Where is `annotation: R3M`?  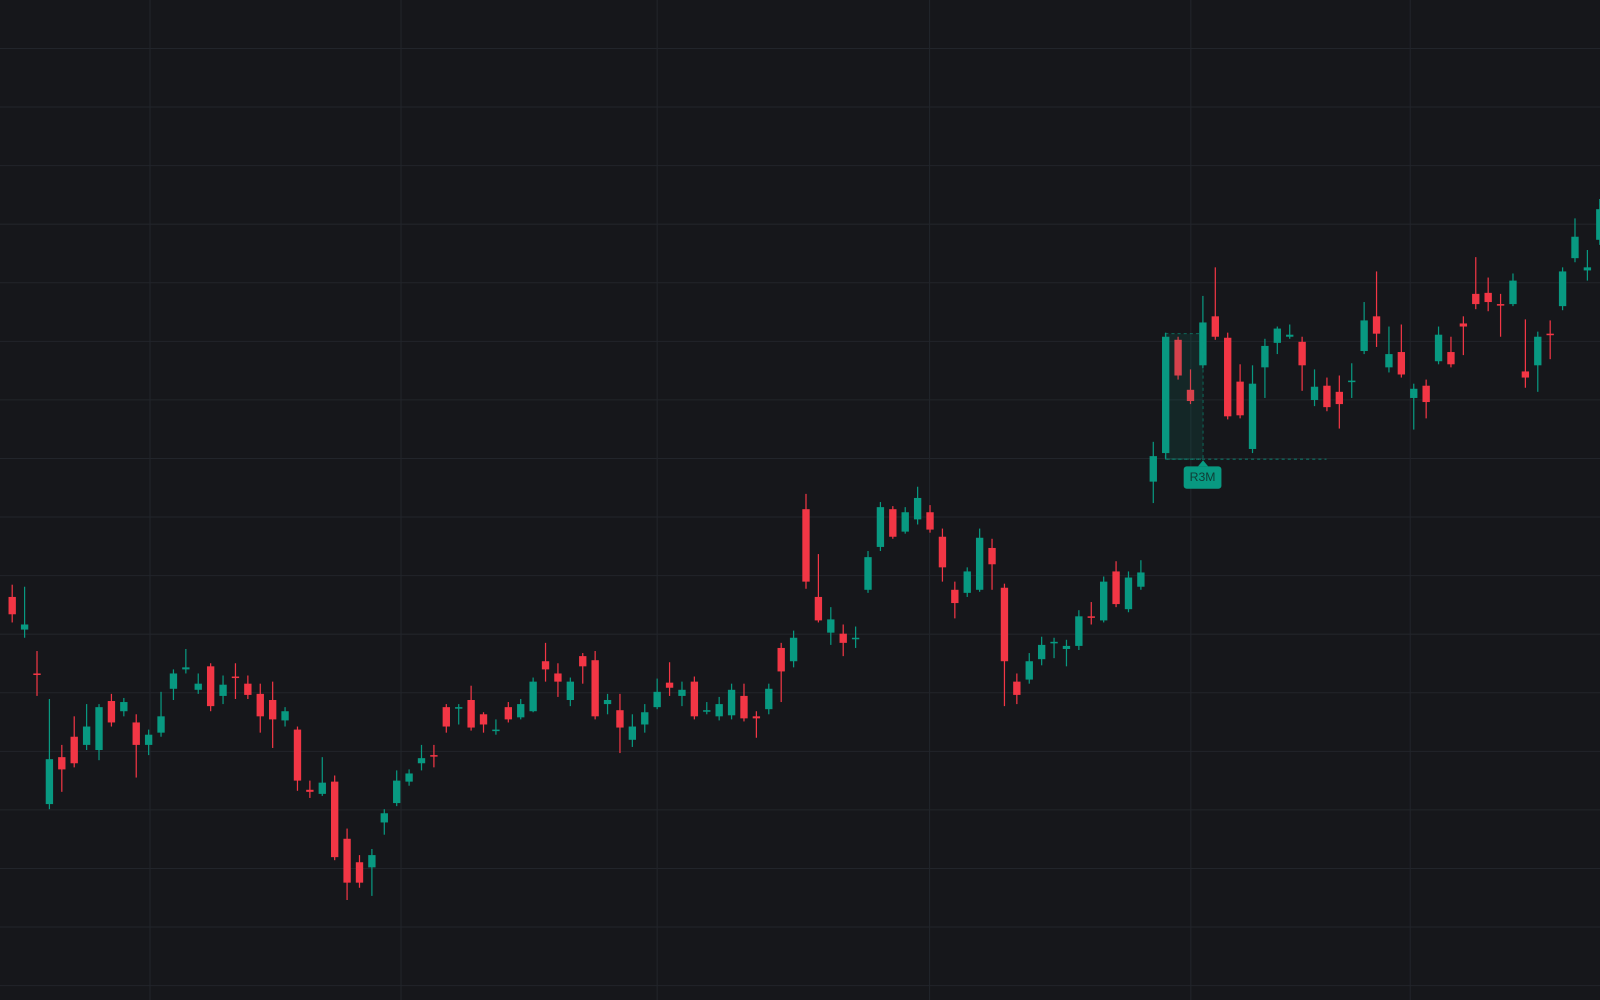
annotation: R3M is located at coordinates (1245, 411).